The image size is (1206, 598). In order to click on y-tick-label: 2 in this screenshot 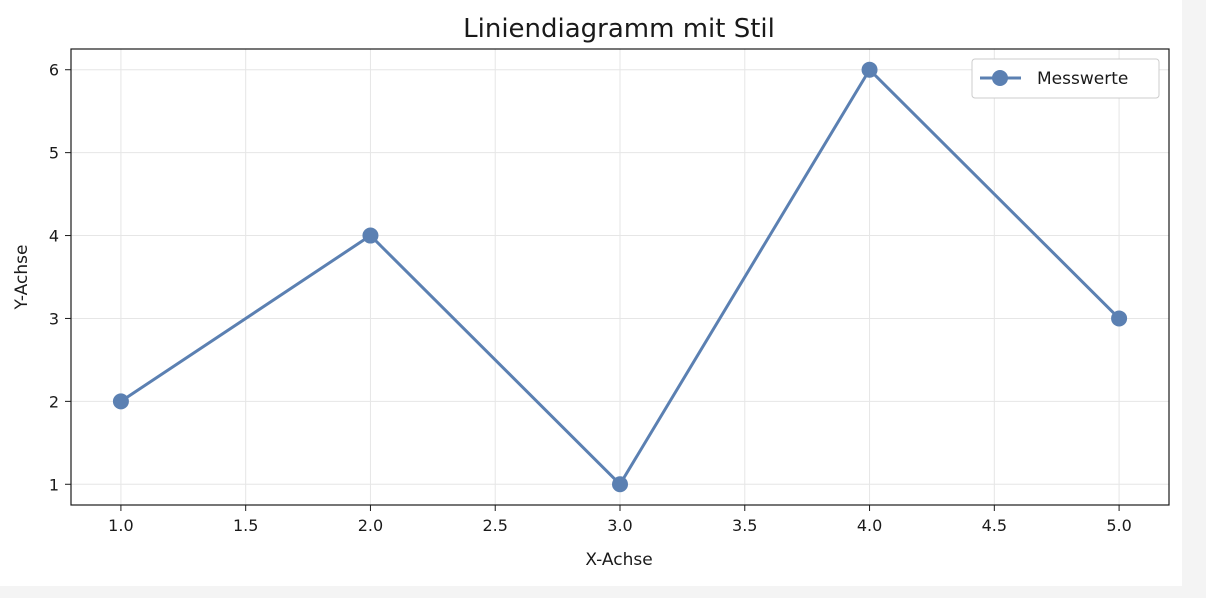, I will do `click(54, 401)`.